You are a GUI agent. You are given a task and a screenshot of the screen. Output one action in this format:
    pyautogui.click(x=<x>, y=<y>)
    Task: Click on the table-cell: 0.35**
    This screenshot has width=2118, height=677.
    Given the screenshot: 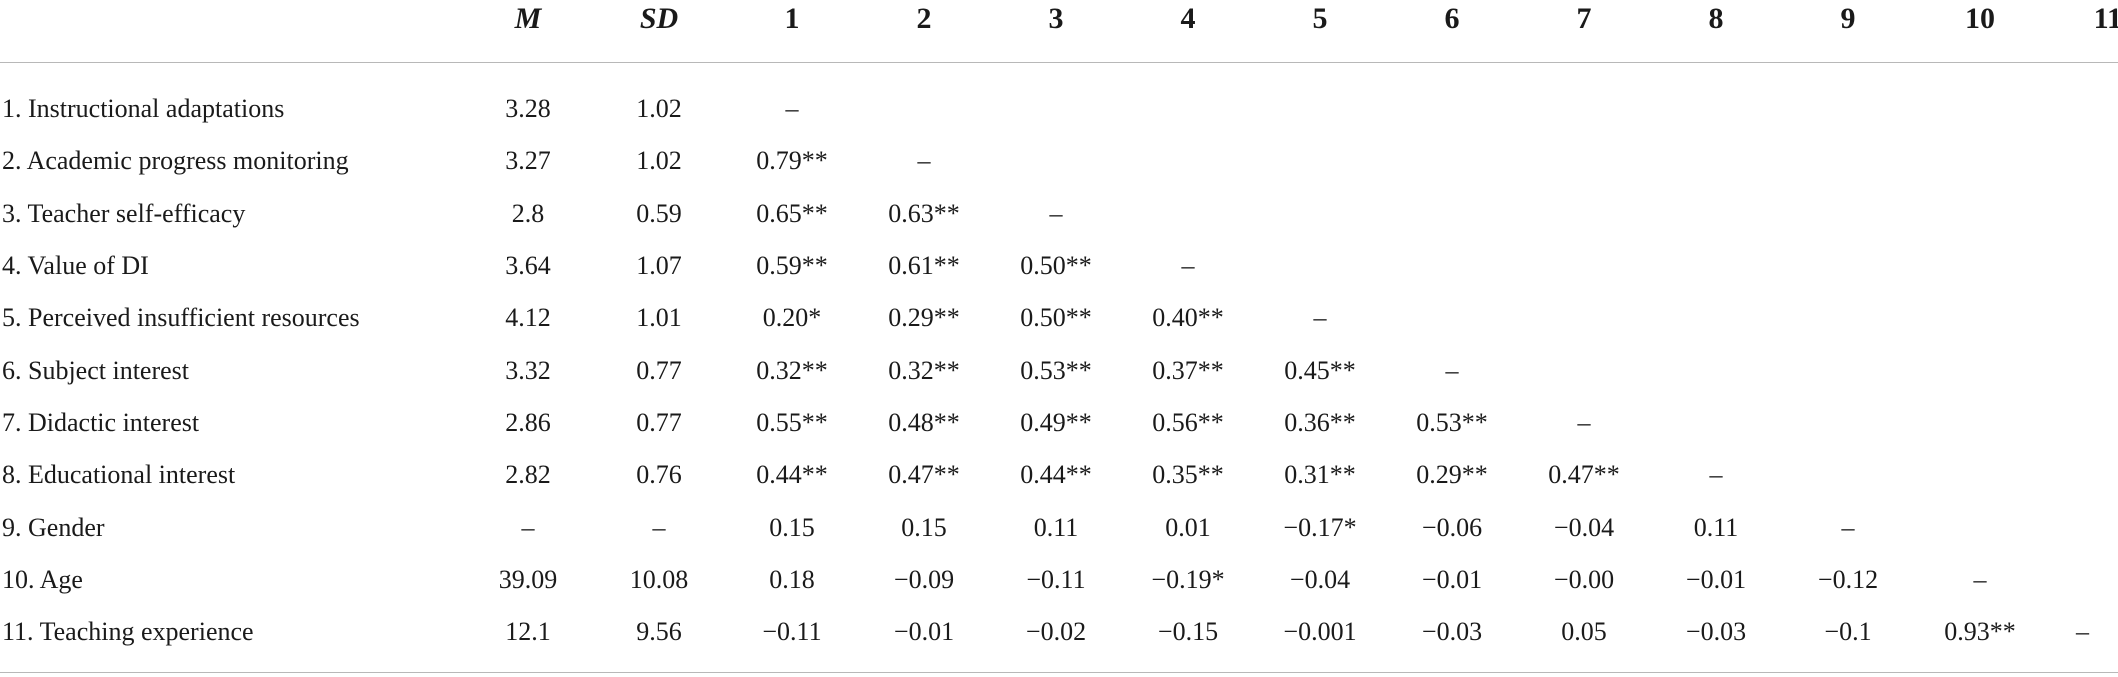 What is the action you would take?
    pyautogui.click(x=1188, y=475)
    